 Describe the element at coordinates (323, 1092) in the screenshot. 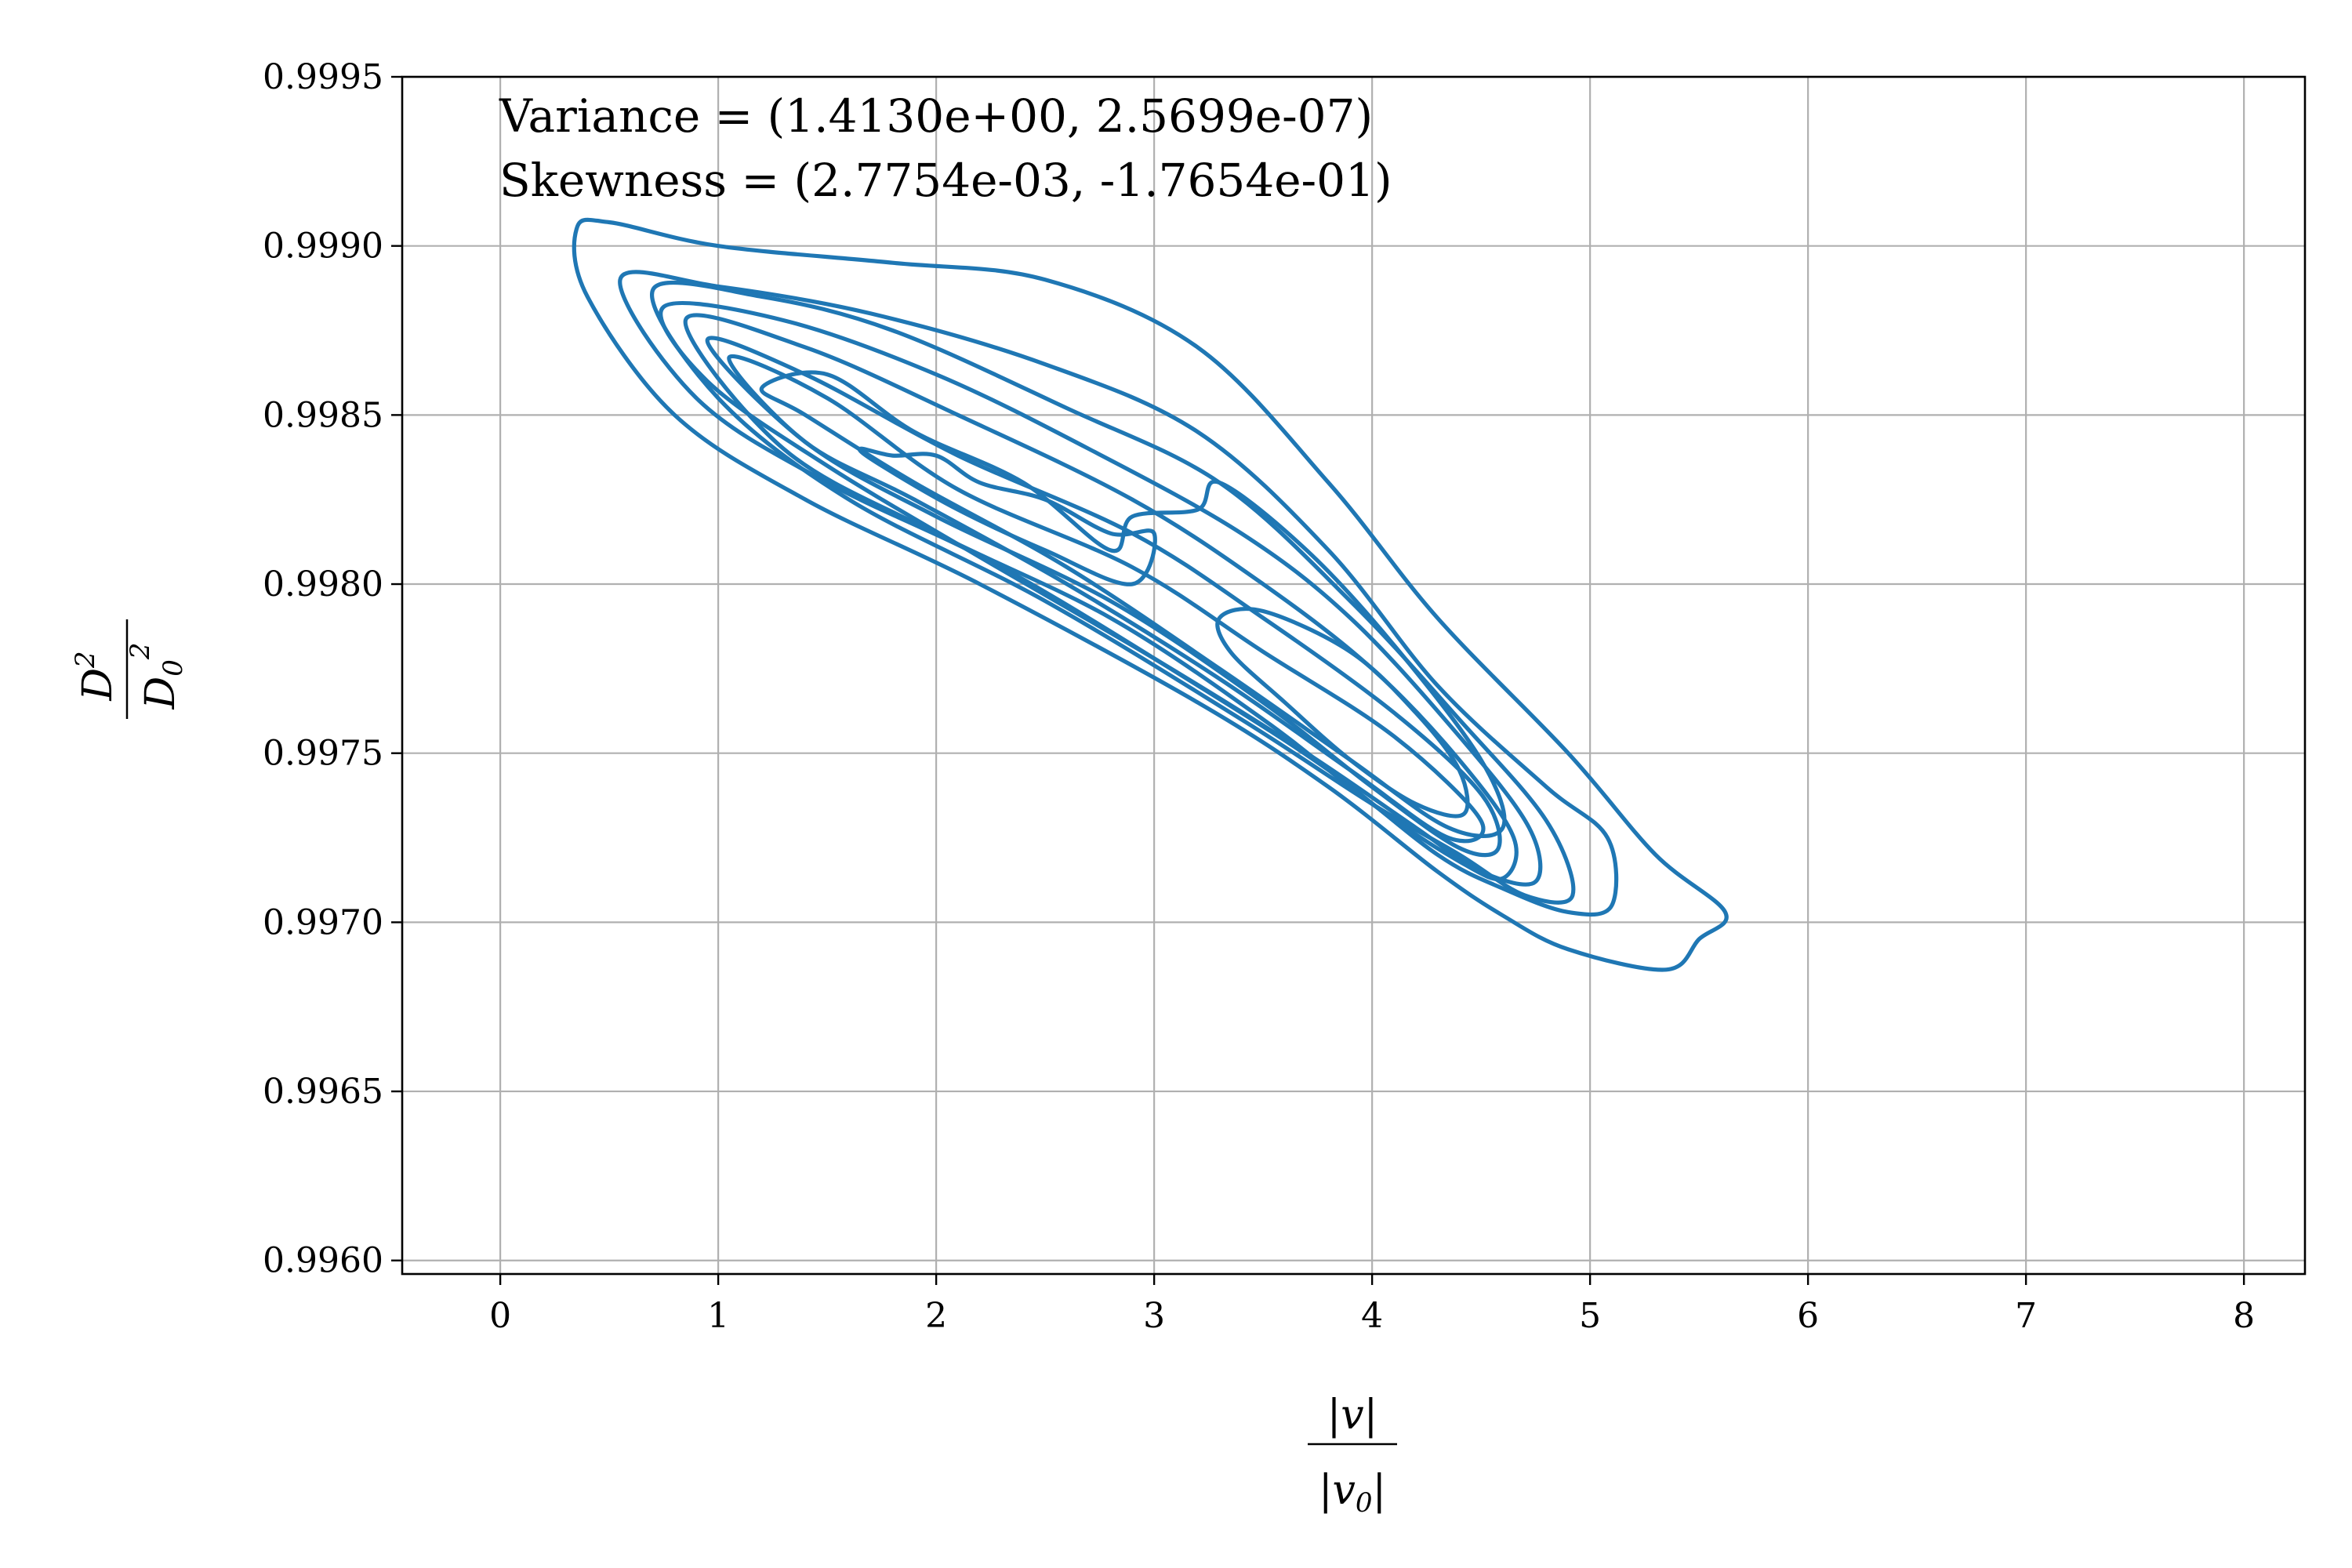

I see `y-tick-label: 0.9965` at that location.